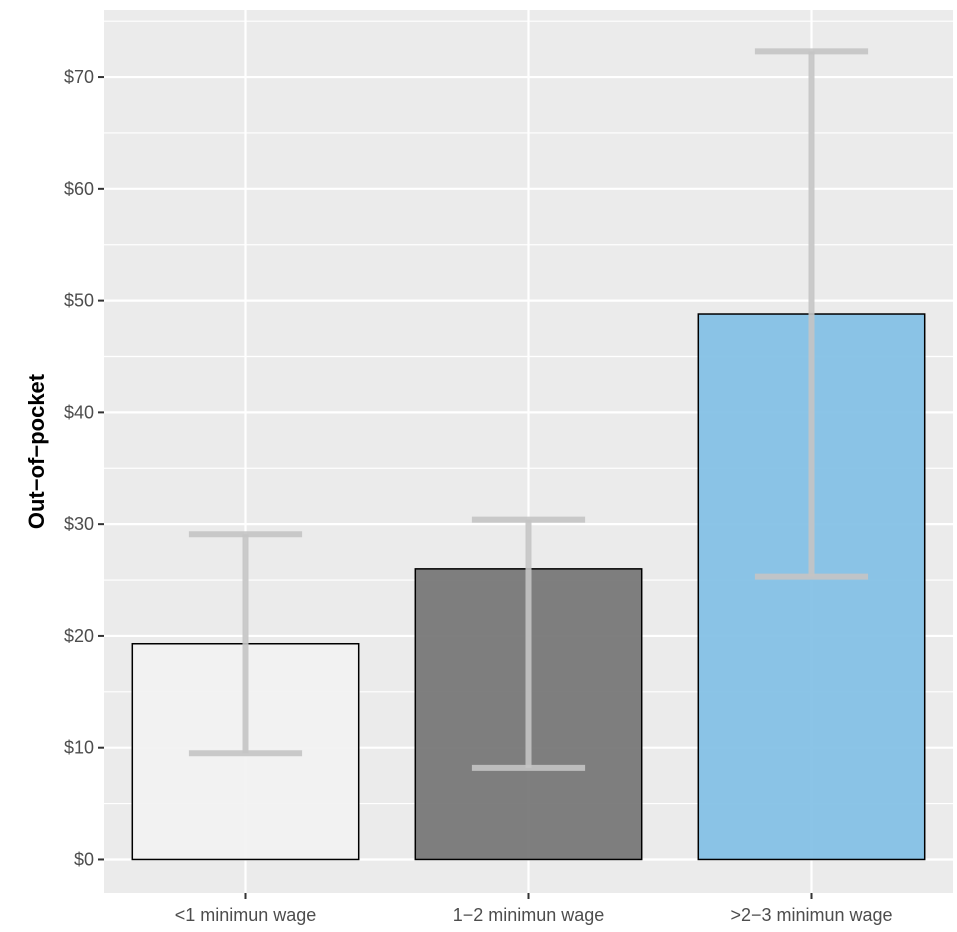  What do you see at coordinates (246, 915) in the screenshot?
I see `x-tick-label: <1 minimun wage` at bounding box center [246, 915].